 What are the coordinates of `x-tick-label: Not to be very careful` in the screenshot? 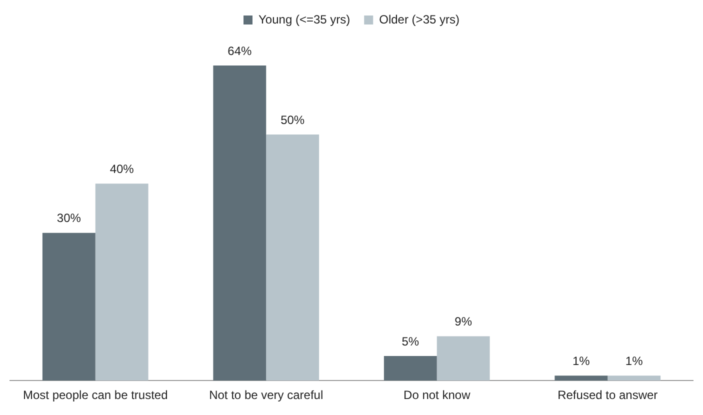 It's located at (266, 395).